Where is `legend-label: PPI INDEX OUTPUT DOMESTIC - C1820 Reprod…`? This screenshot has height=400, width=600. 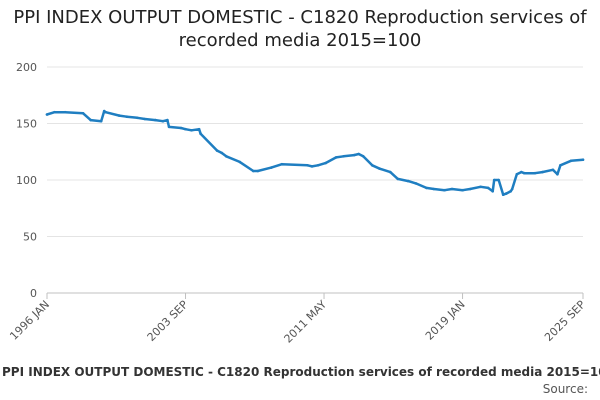
legend-label: PPI INDEX OUTPUT DOMESTIC - C1820 Reprod… is located at coordinates (301, 372).